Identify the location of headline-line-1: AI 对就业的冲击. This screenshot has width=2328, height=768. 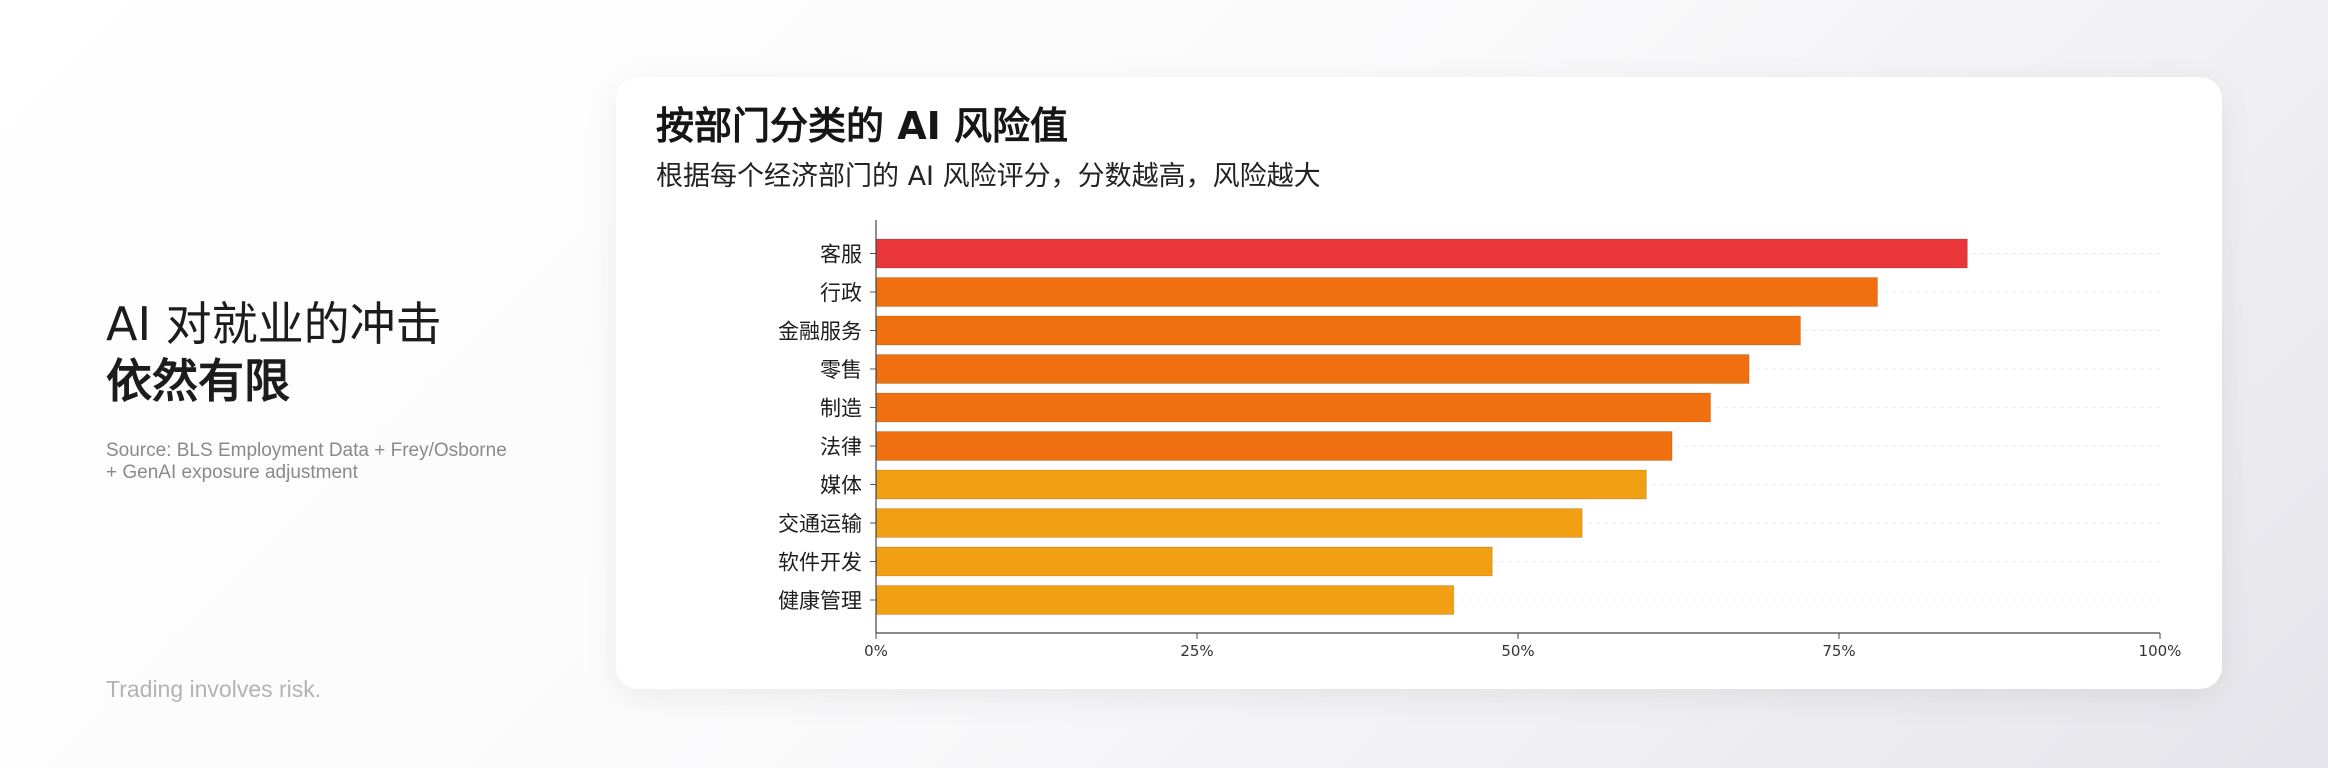
(274, 324).